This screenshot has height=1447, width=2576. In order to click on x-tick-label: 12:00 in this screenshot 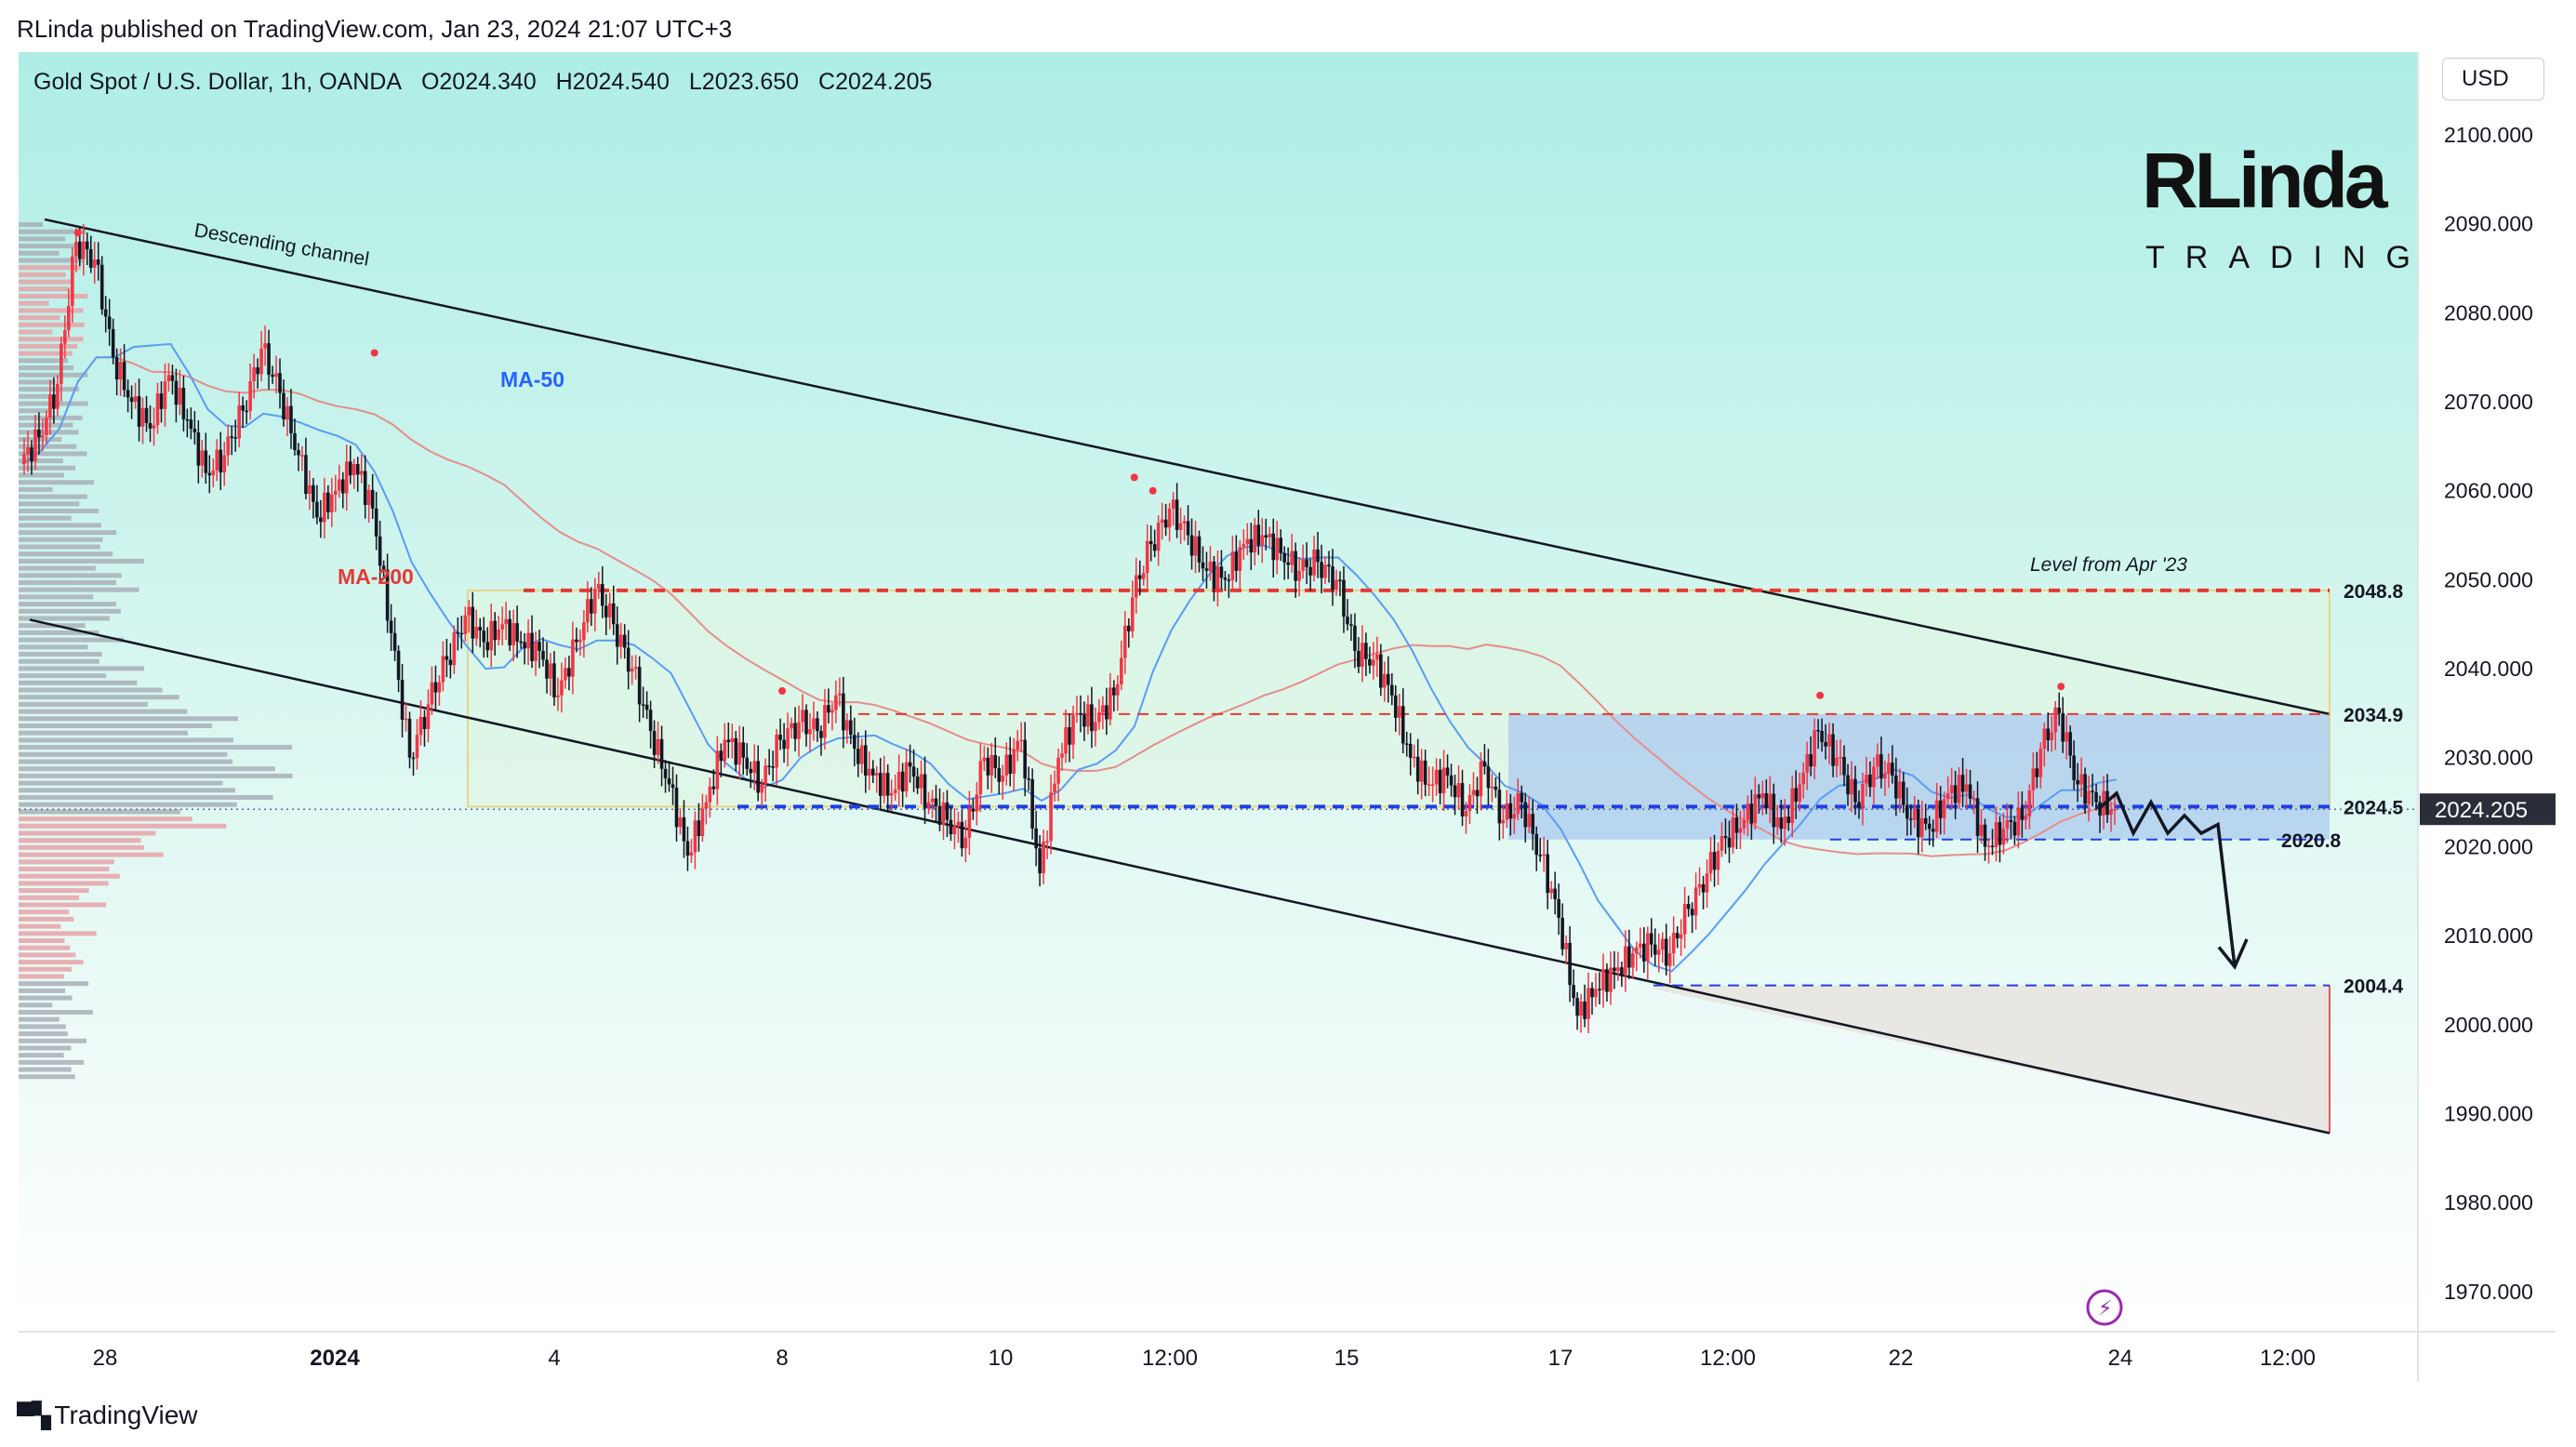, I will do `click(2288, 1358)`.